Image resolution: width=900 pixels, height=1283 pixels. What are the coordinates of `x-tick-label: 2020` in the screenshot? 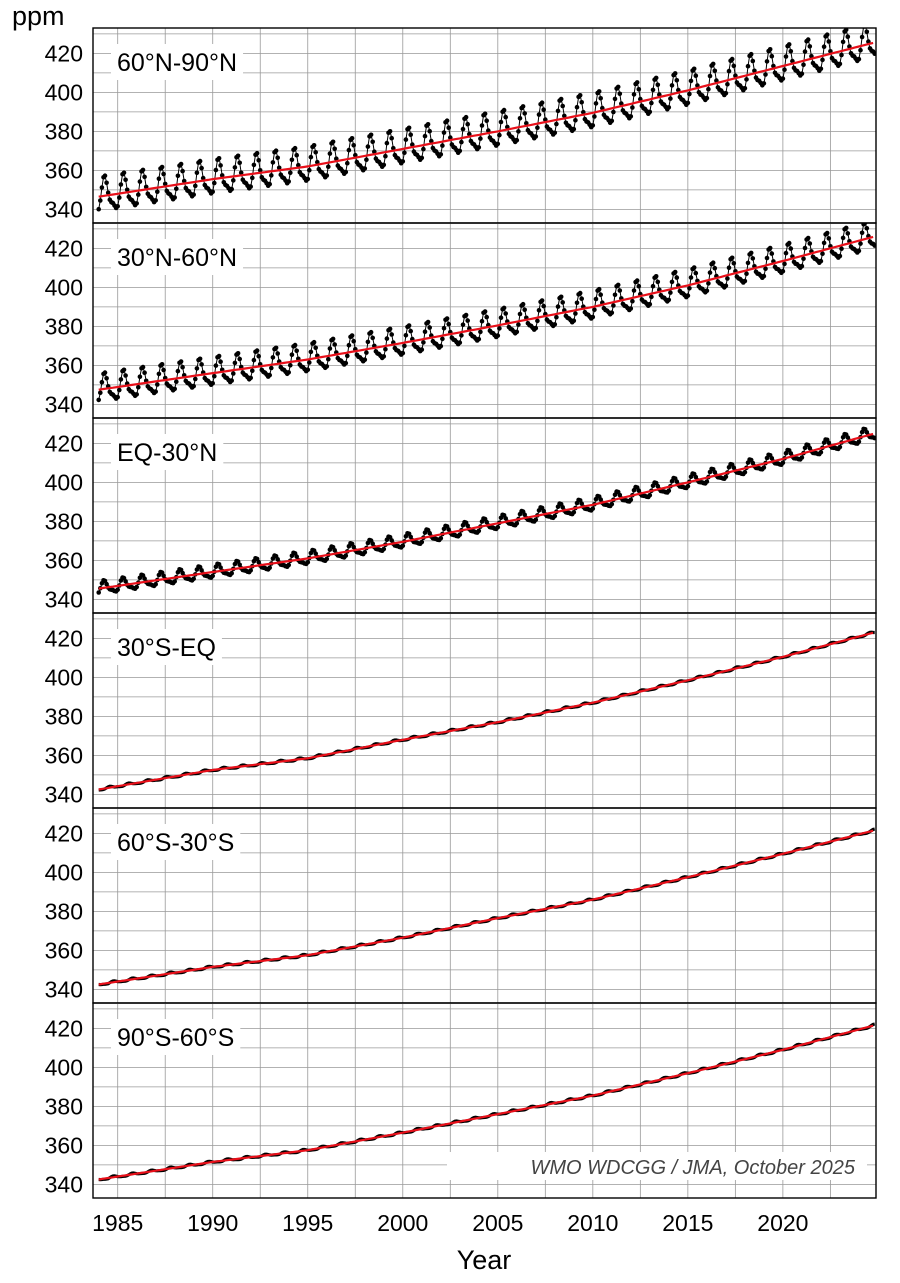 It's located at (782, 1223).